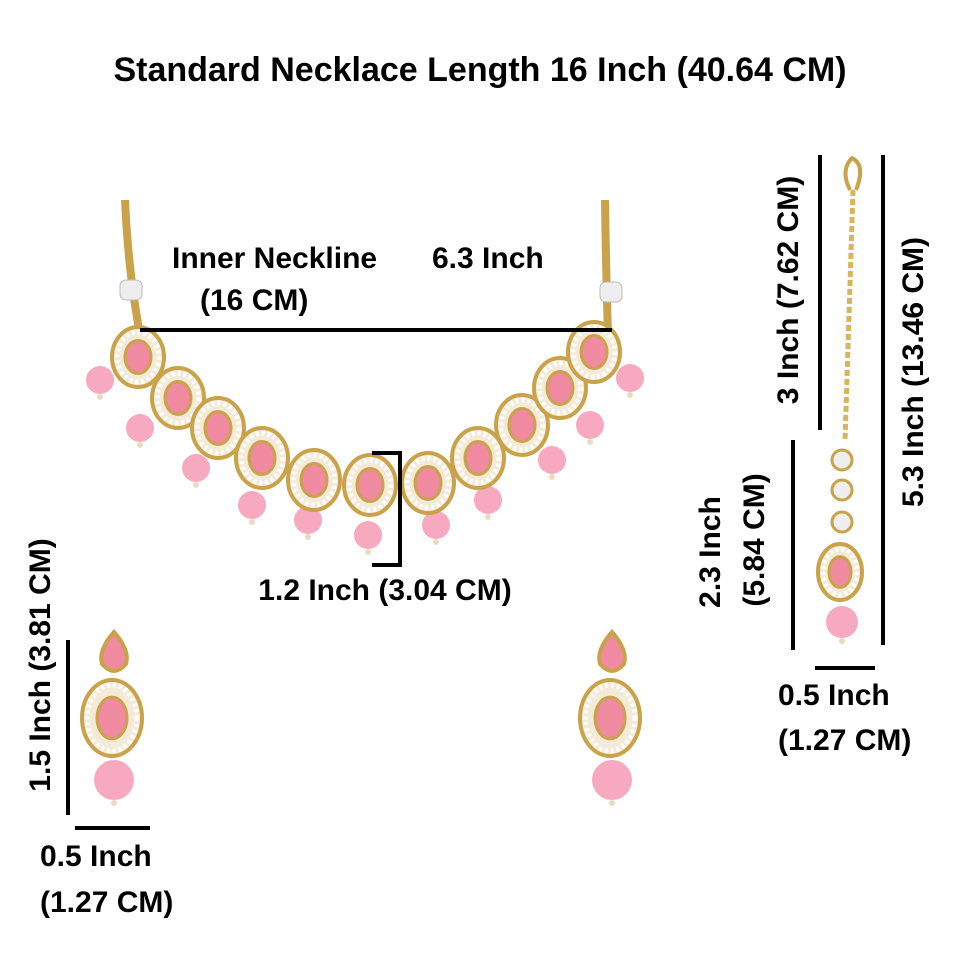 This screenshot has height=960, width=960. I want to click on label: 1.5 Inch (3.81 CM), so click(40, 664).